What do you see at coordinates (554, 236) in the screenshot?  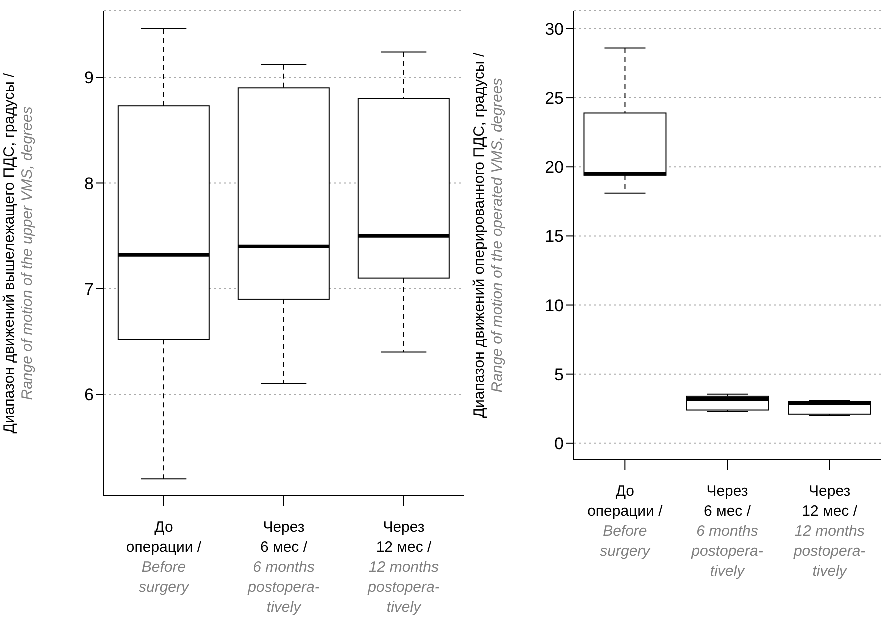 I see `y-tick-label: 15` at bounding box center [554, 236].